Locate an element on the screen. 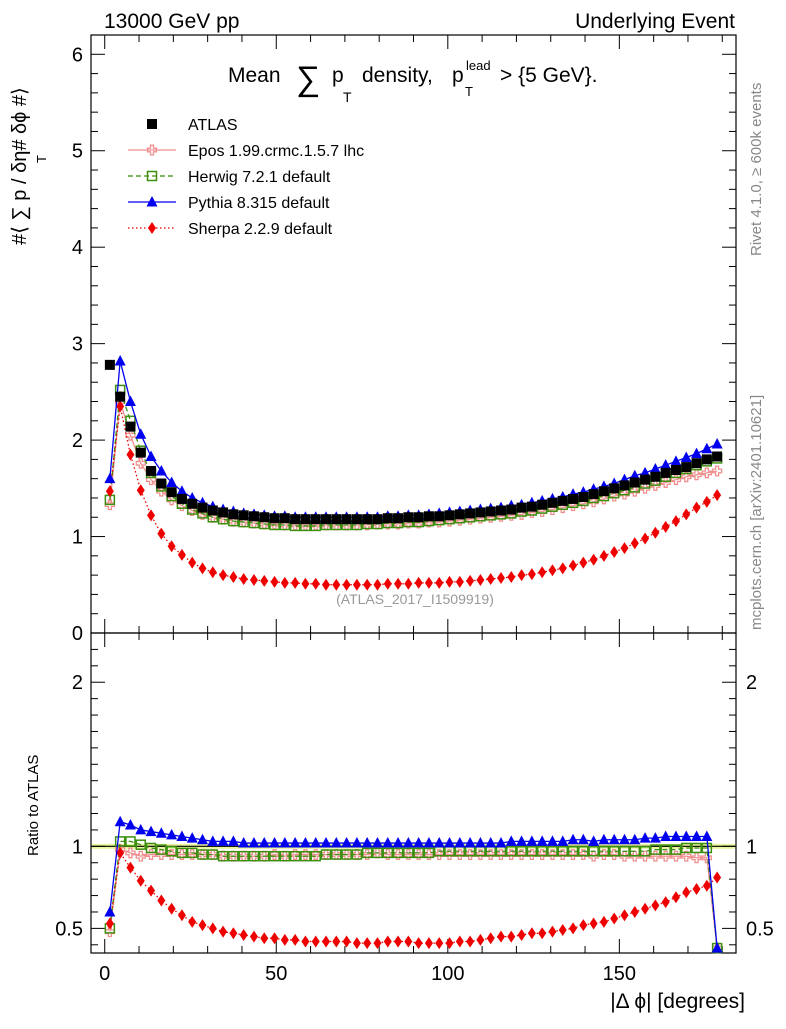 This screenshot has height=1029, width=786. title-p2: p is located at coordinates (458, 75).